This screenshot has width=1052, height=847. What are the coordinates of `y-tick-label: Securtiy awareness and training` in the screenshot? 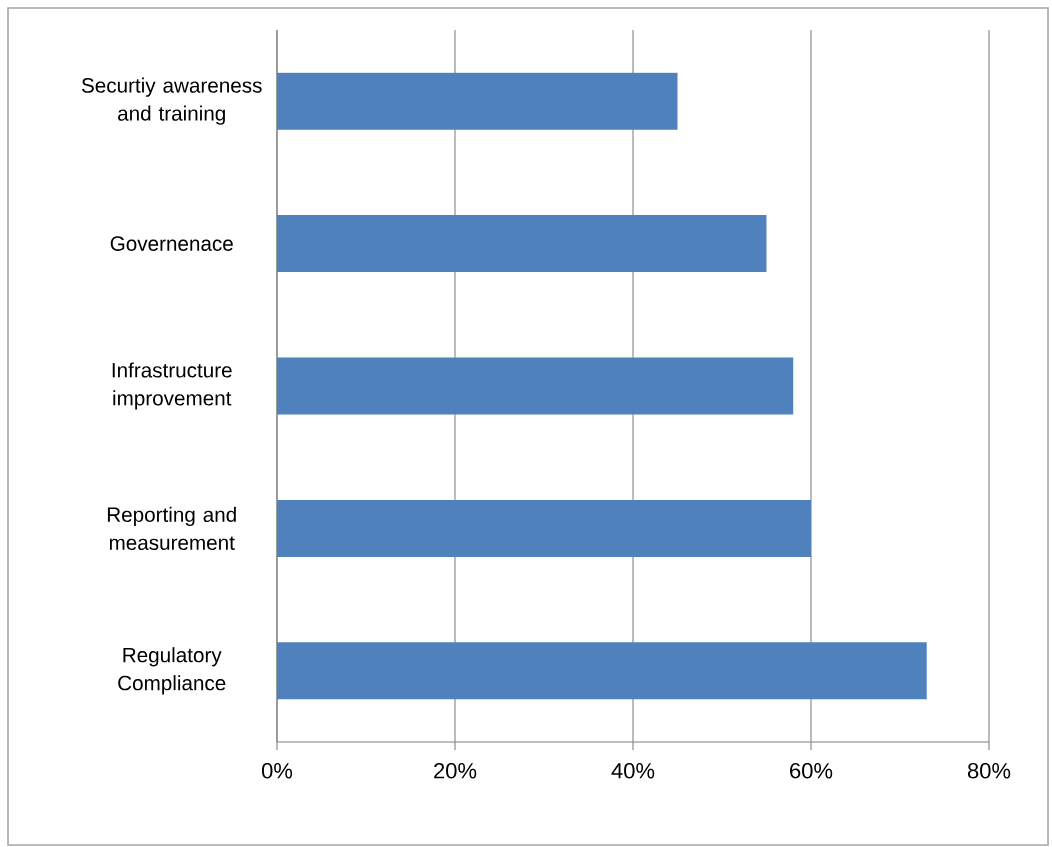 It's located at (171, 101).